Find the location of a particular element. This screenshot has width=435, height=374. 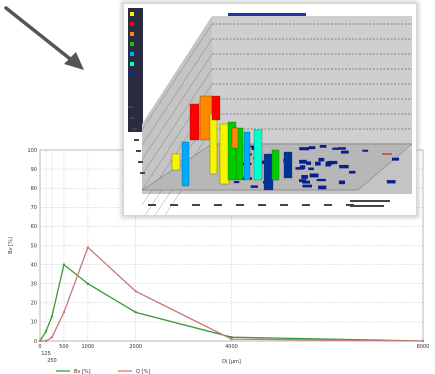

y-axis-title: Bv [%] is located at coordinates (11, 245).